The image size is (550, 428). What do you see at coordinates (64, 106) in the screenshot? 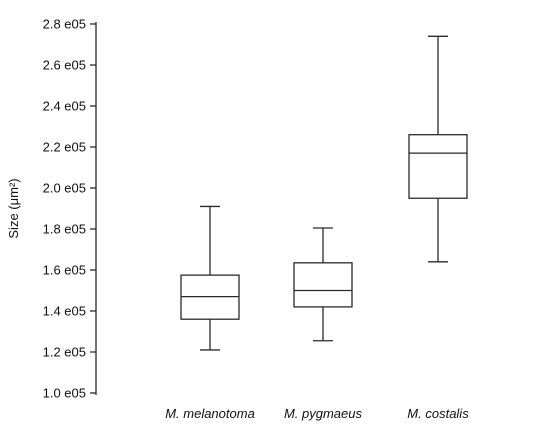
I see `y-tick-label: 2.4 e05` at bounding box center [64, 106].